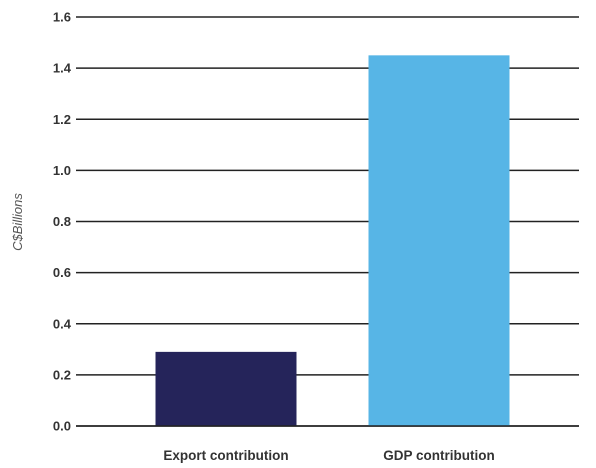 The width and height of the screenshot is (596, 468). What do you see at coordinates (328, 455) in the screenshot?
I see `x-category-labels: Export contribution GDP contribution` at bounding box center [328, 455].